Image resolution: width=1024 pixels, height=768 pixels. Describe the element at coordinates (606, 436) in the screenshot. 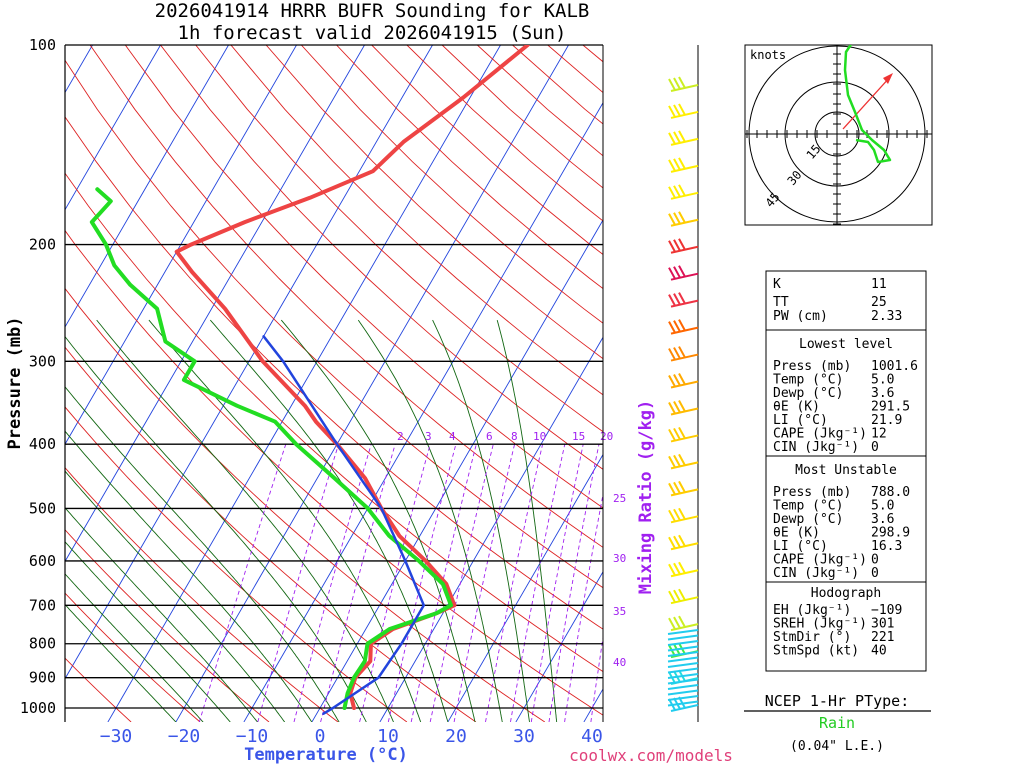

I see `mix-label: 20` at that location.